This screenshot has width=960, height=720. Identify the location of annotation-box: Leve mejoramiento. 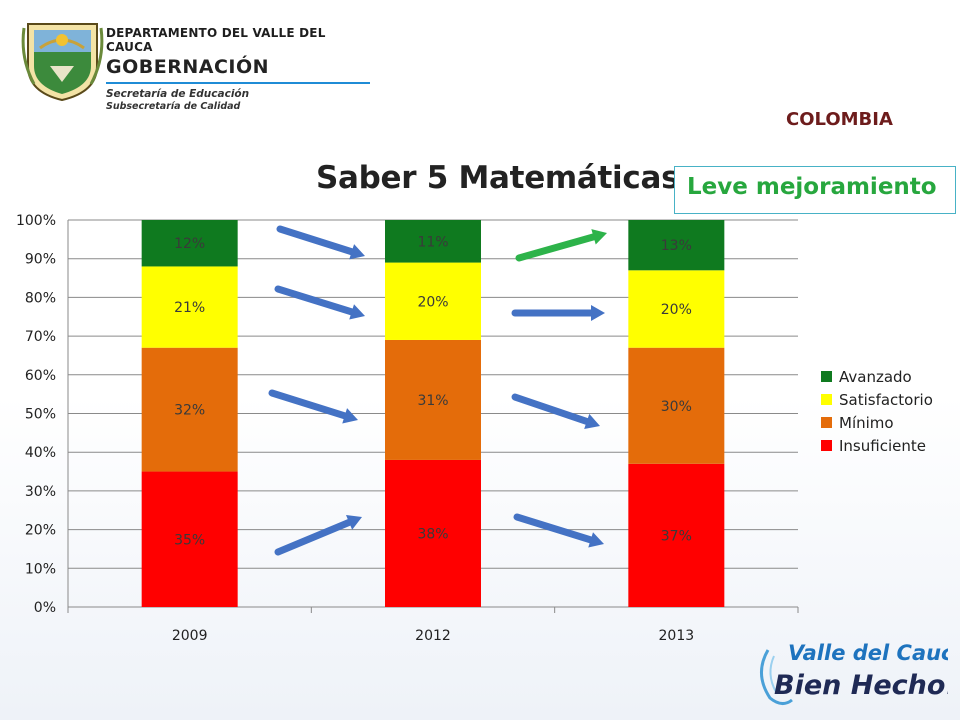
(815, 190).